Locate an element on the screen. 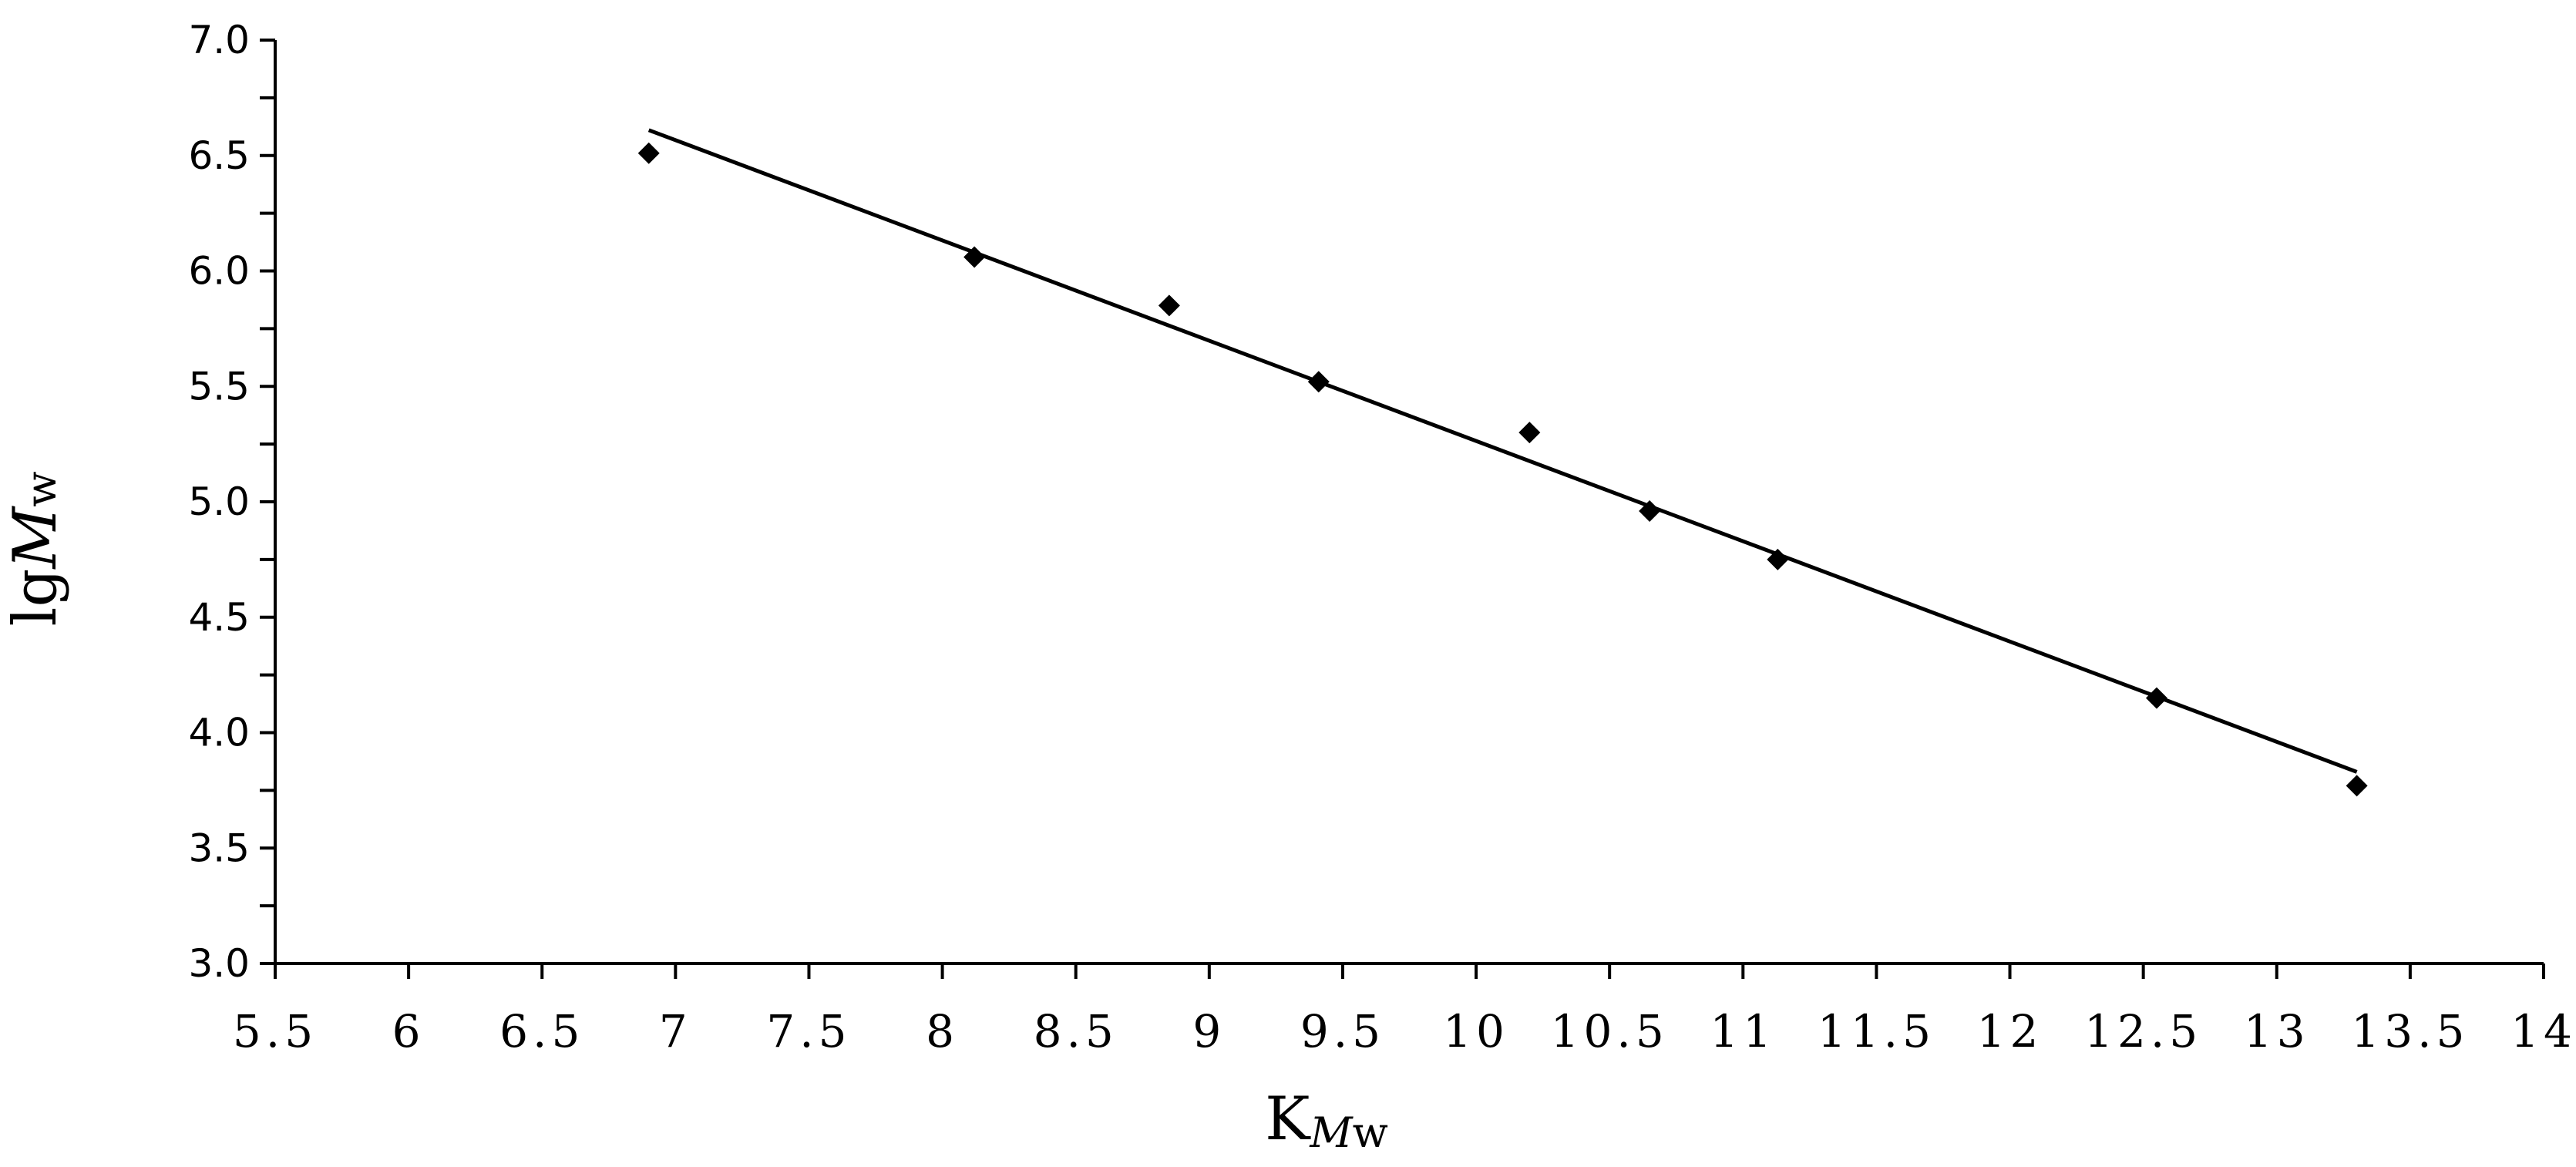 This screenshot has width=2576, height=1167. x-tick-label: 11 is located at coordinates (1743, 1031).